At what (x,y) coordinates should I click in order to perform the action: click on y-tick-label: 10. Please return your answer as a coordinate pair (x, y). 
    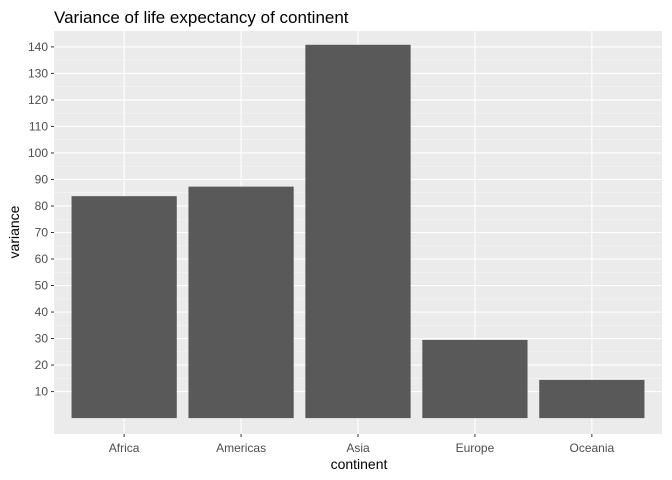
    Looking at the image, I should click on (42, 392).